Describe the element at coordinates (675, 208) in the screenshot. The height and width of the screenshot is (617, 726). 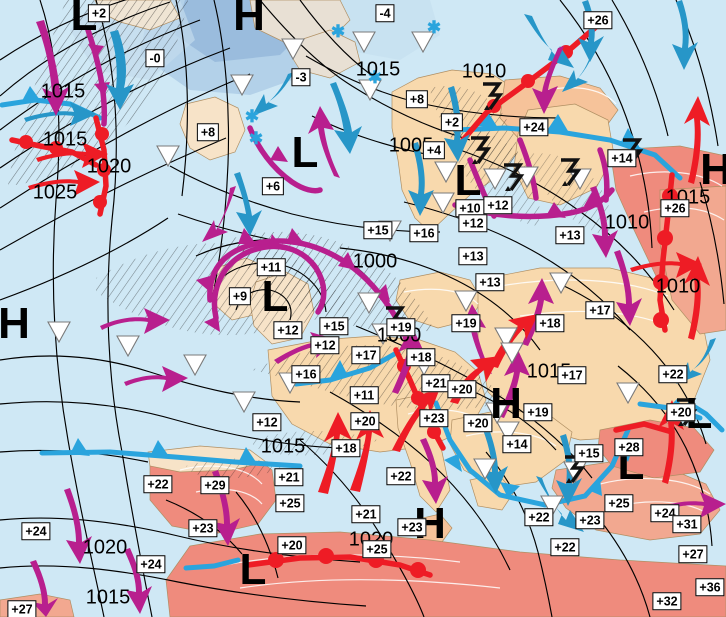
I see `temperature-label: +26` at that location.